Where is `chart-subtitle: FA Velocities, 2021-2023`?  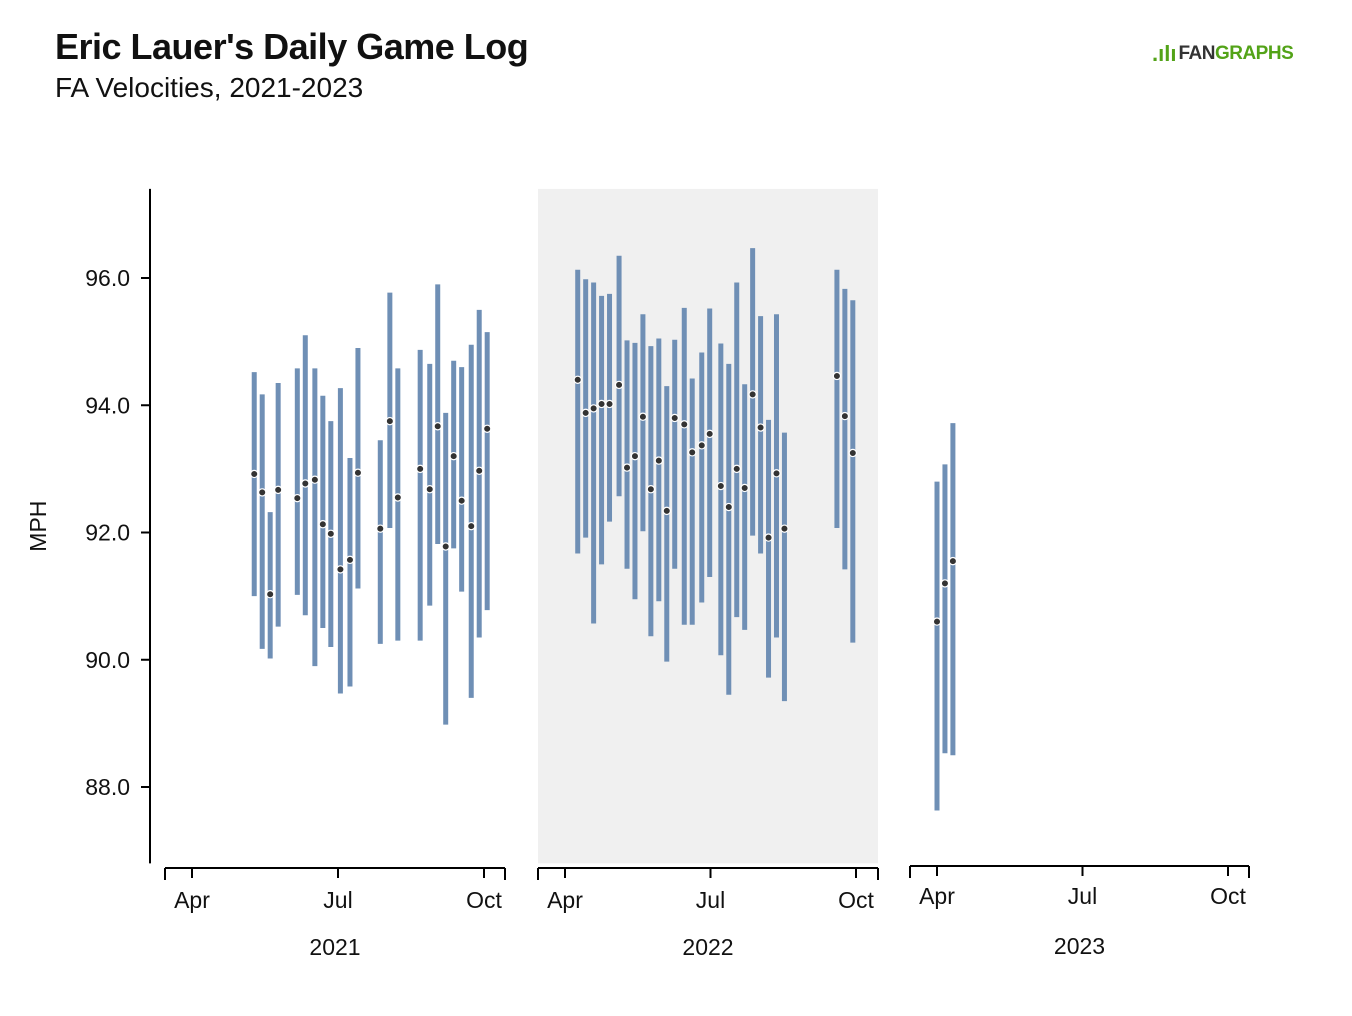
chart-subtitle: FA Velocities, 2021-2023 is located at coordinates (209, 87).